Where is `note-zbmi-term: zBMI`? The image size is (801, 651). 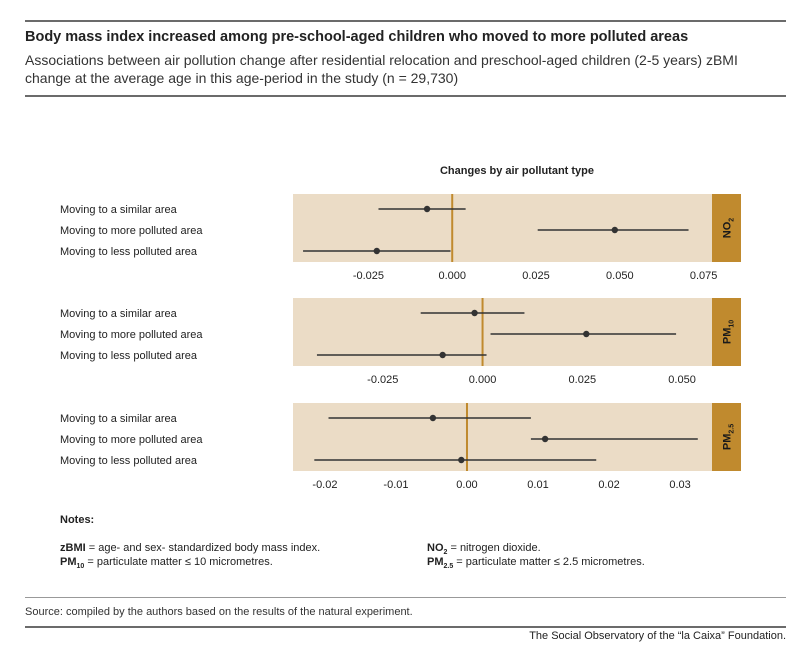
note-zbmi-term: zBMI is located at coordinates (73, 548).